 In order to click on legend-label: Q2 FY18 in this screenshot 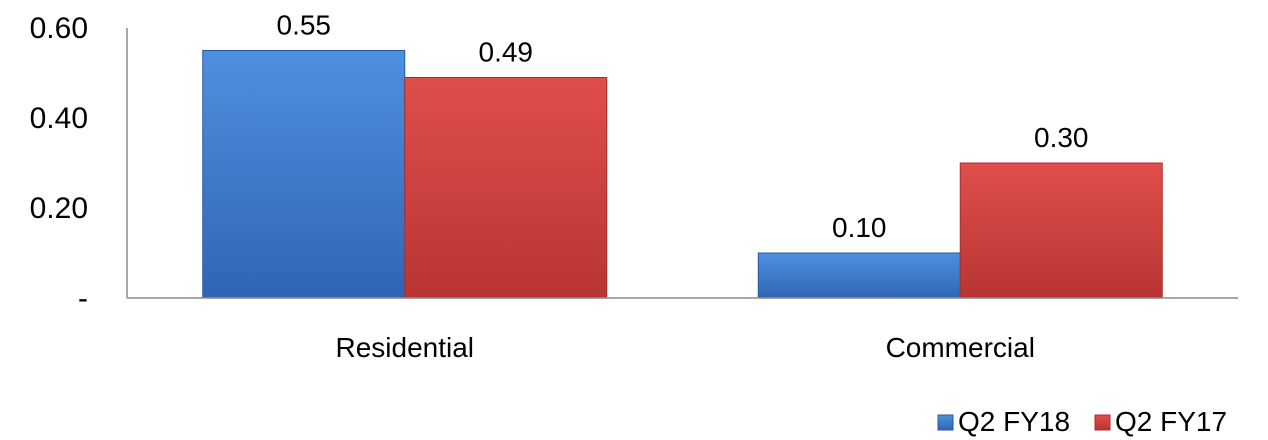, I will do `click(1014, 421)`.